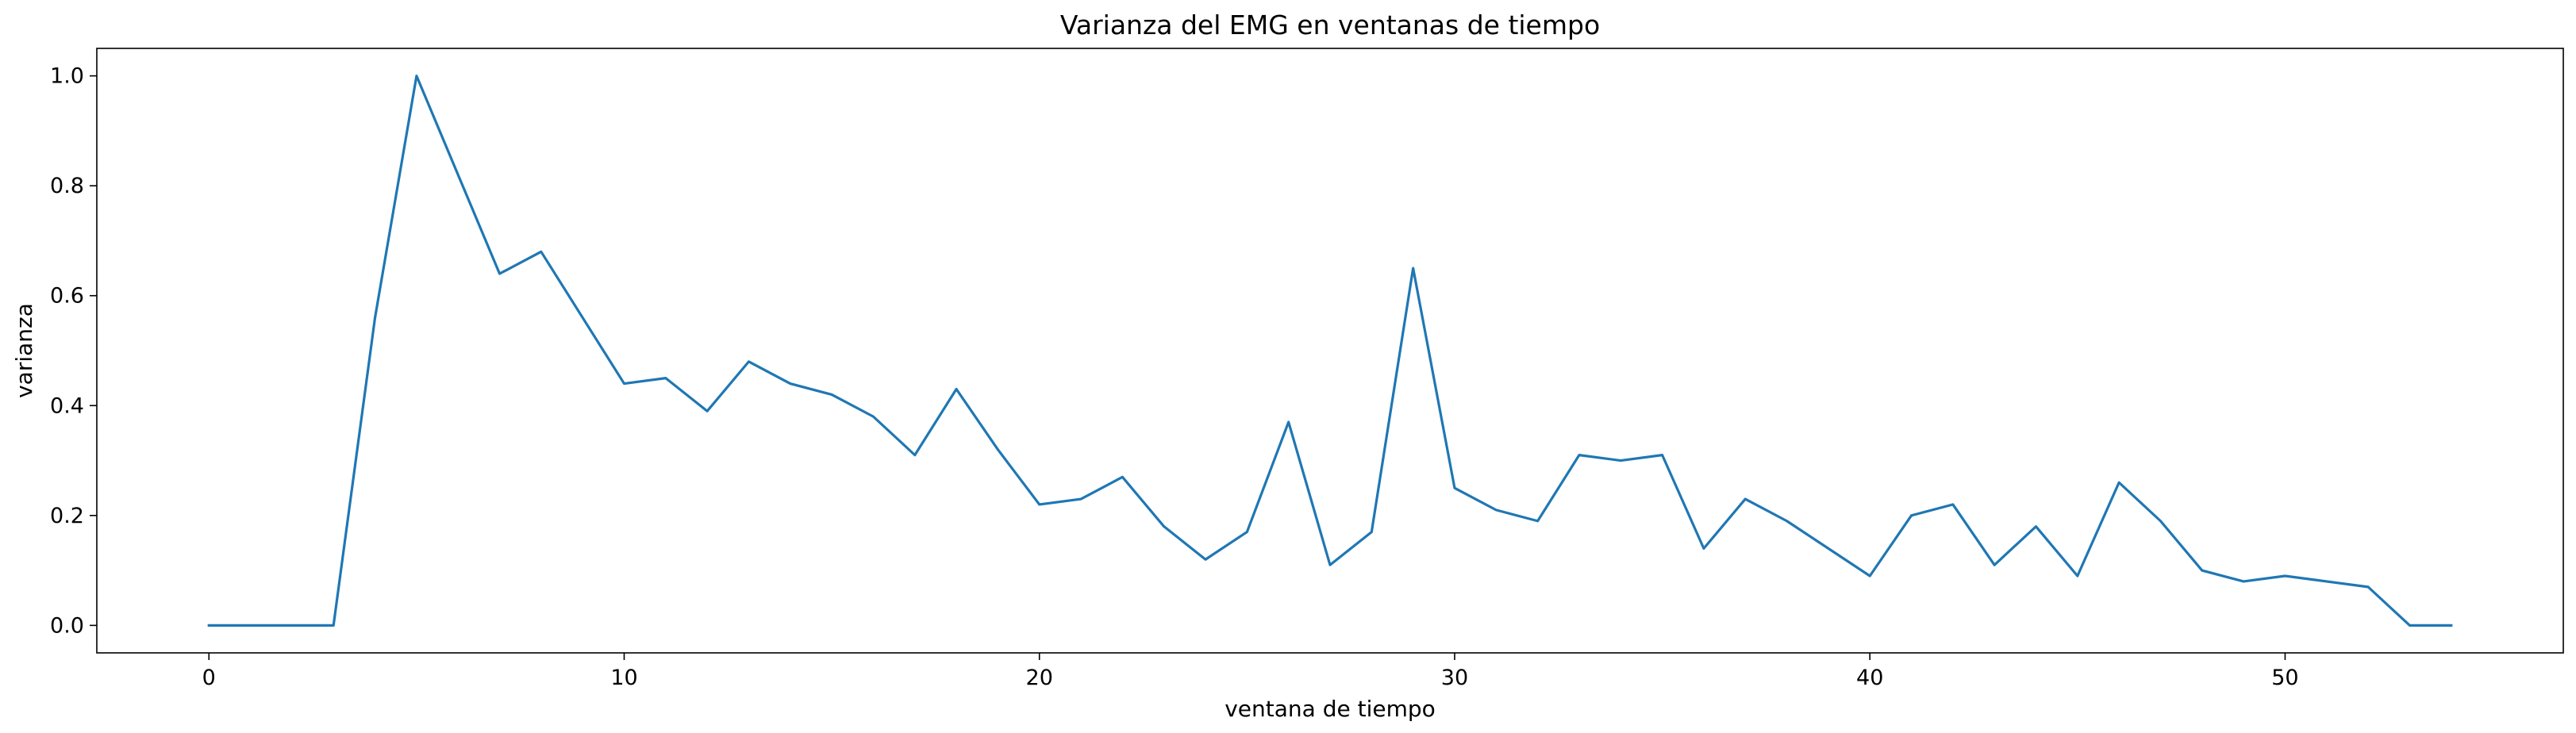 The image size is (2576, 733). Describe the element at coordinates (67, 186) in the screenshot. I see `y-tick-label: 0.8` at that location.